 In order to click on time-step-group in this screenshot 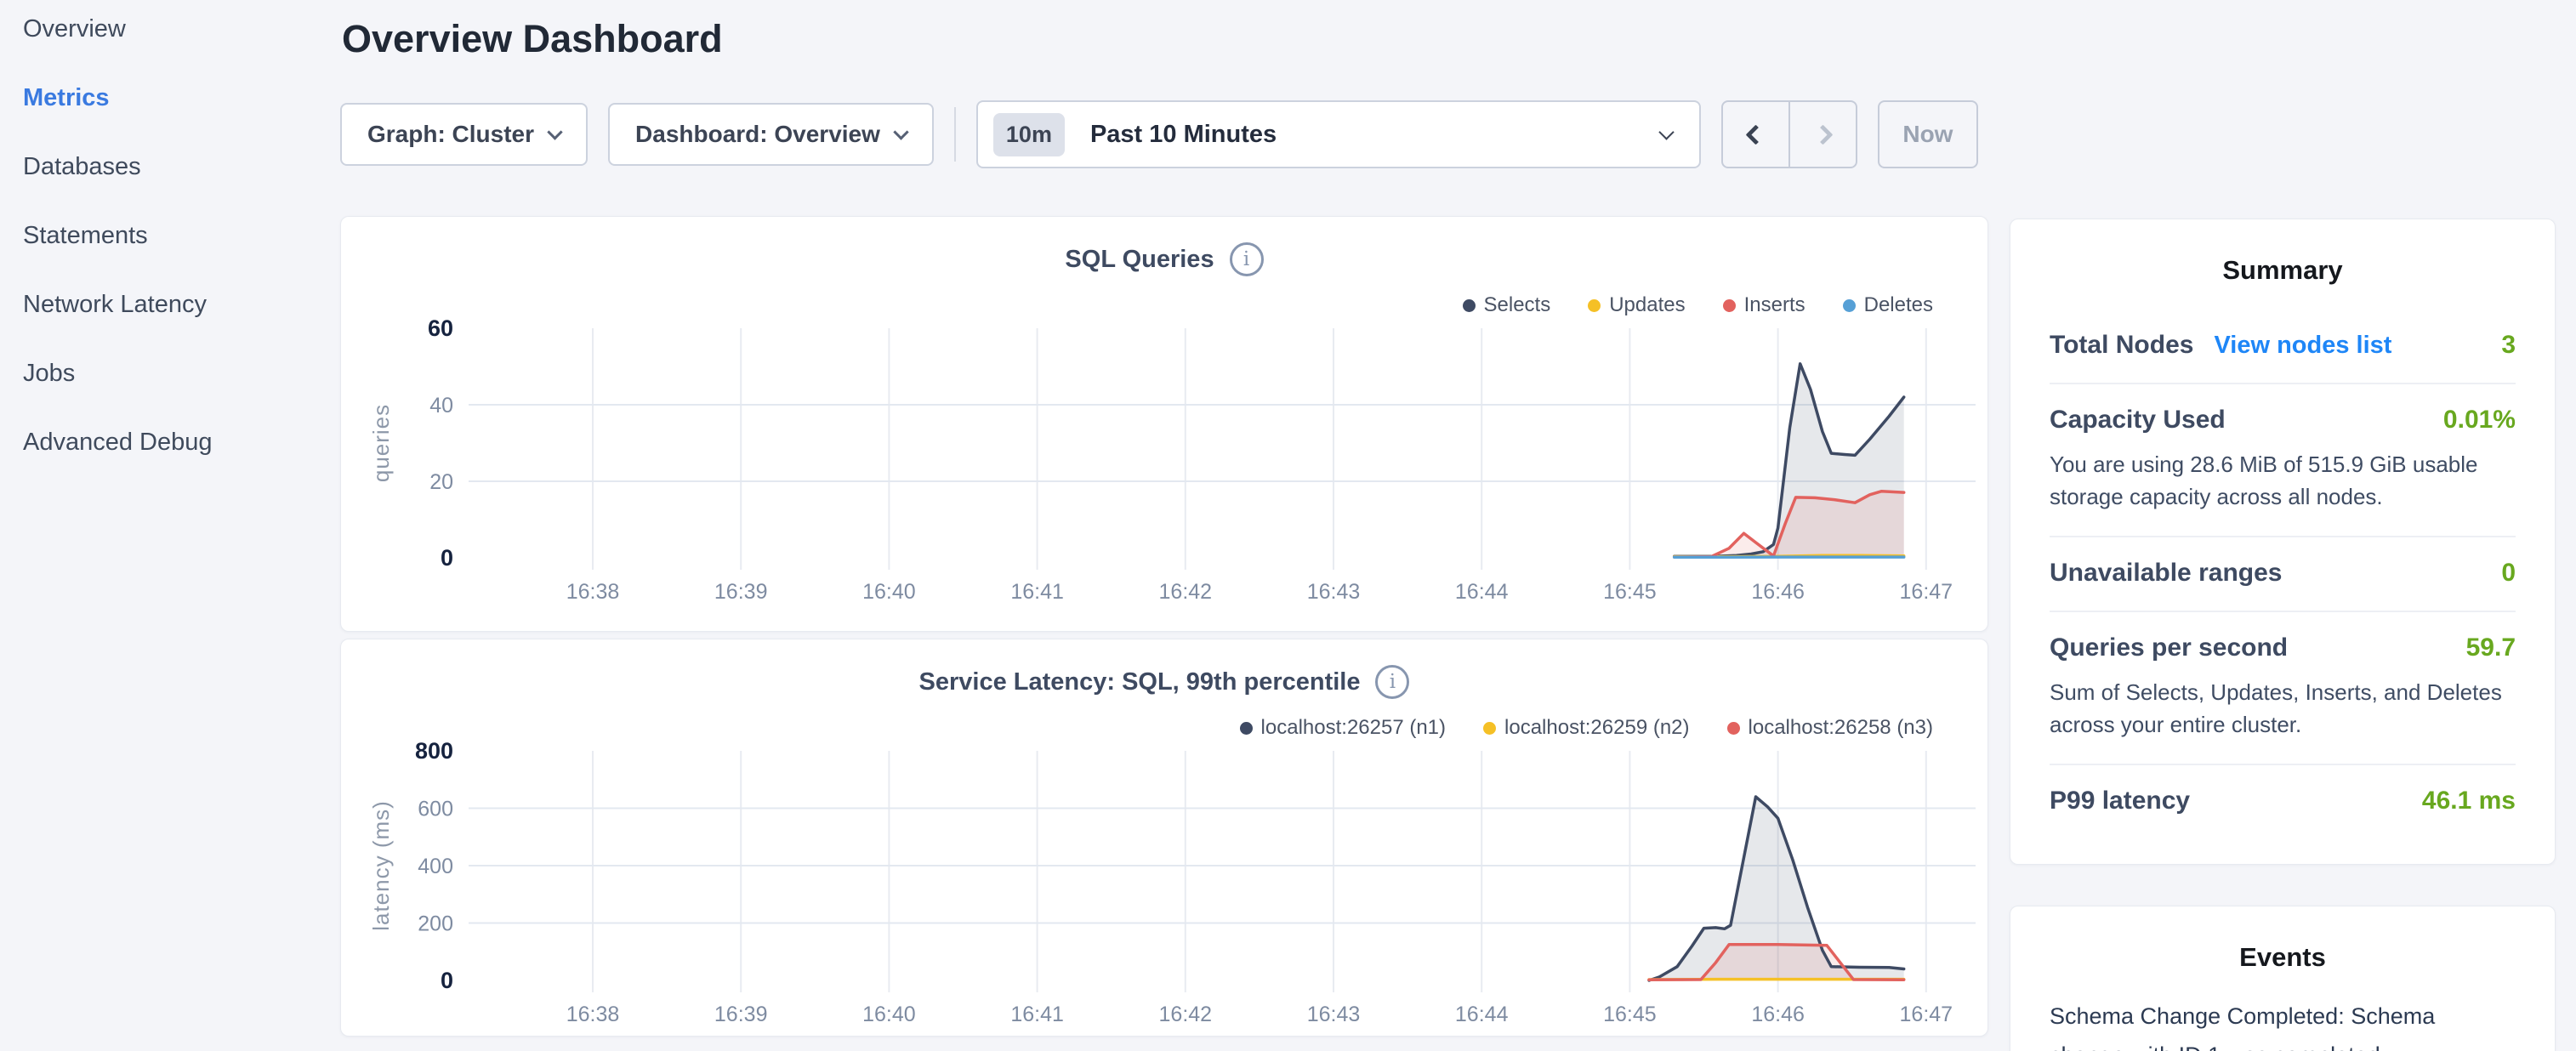, I will do `click(1788, 134)`.